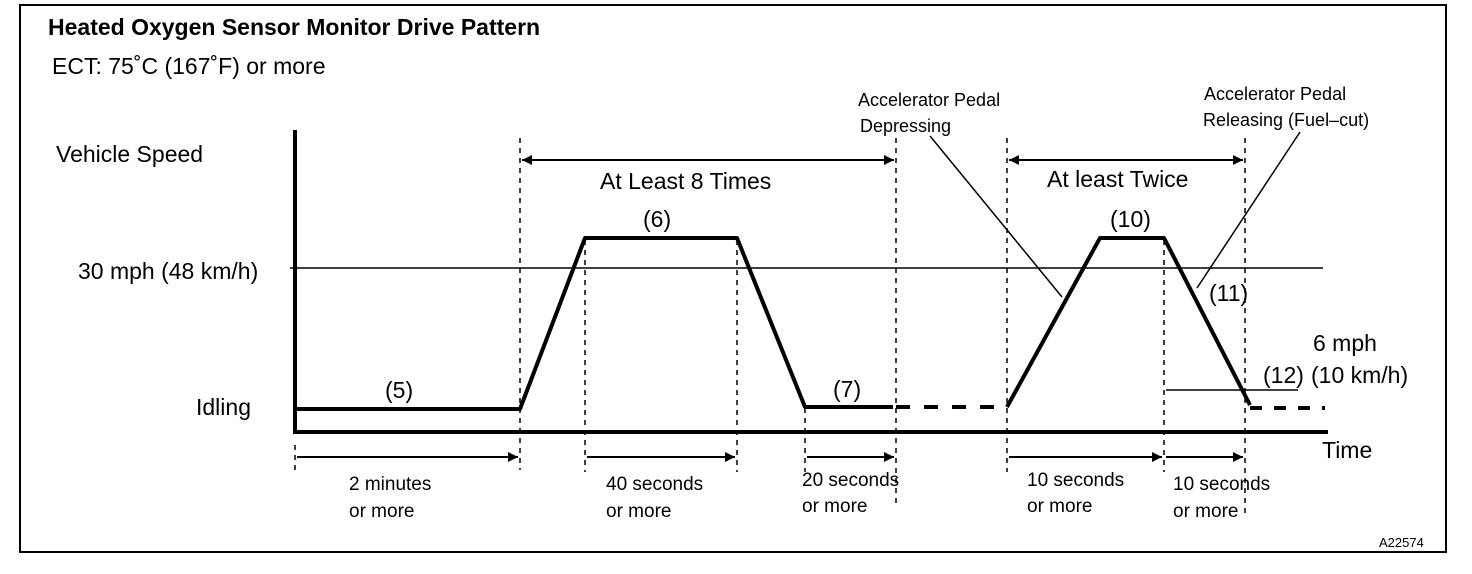 The height and width of the screenshot is (574, 1472). Describe the element at coordinates (1347, 450) in the screenshot. I see `x-axis-label: Time` at that location.